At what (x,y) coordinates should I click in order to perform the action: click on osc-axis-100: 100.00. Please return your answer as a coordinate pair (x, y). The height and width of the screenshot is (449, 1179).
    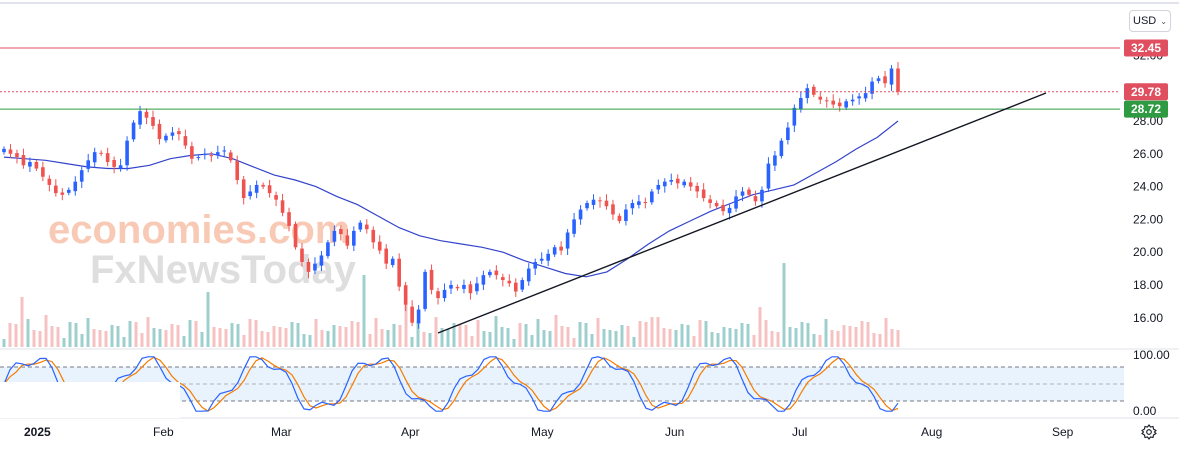
    Looking at the image, I should click on (1151, 355).